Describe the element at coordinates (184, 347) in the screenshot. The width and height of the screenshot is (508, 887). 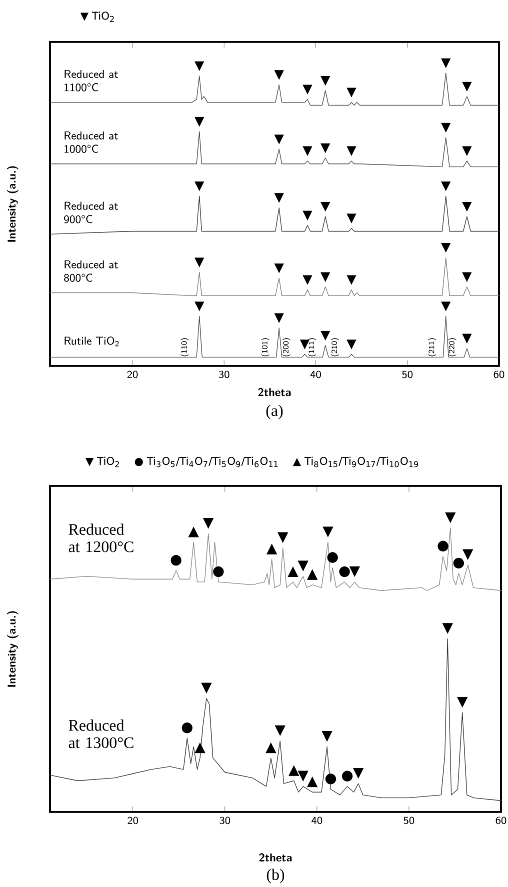
I see `annotation: (110)` at that location.